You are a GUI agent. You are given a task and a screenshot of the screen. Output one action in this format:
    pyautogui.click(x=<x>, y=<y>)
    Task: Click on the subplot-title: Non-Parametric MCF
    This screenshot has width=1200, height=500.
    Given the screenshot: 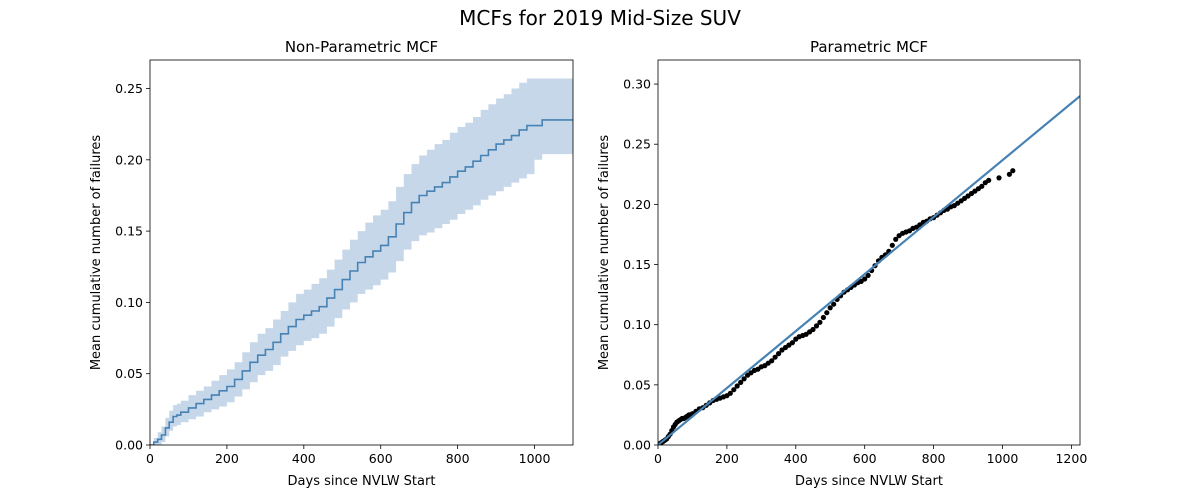 What is the action you would take?
    pyautogui.click(x=361, y=47)
    